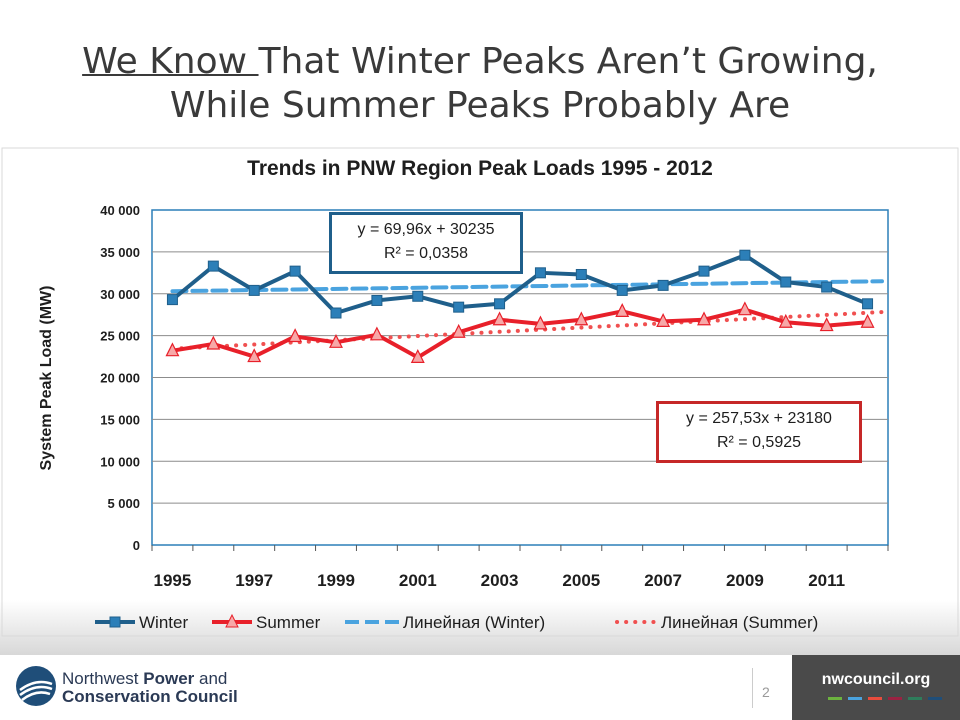  What do you see at coordinates (254, 580) in the screenshot?
I see `x-tick-label: 1997` at bounding box center [254, 580].